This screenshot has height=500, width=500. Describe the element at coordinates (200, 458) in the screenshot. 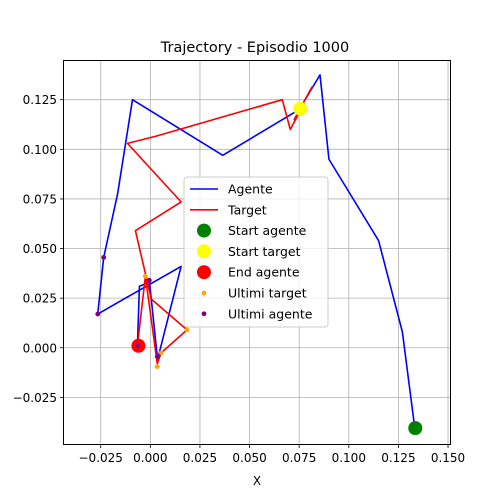

I see `x-tick-label: 0.025` at that location.